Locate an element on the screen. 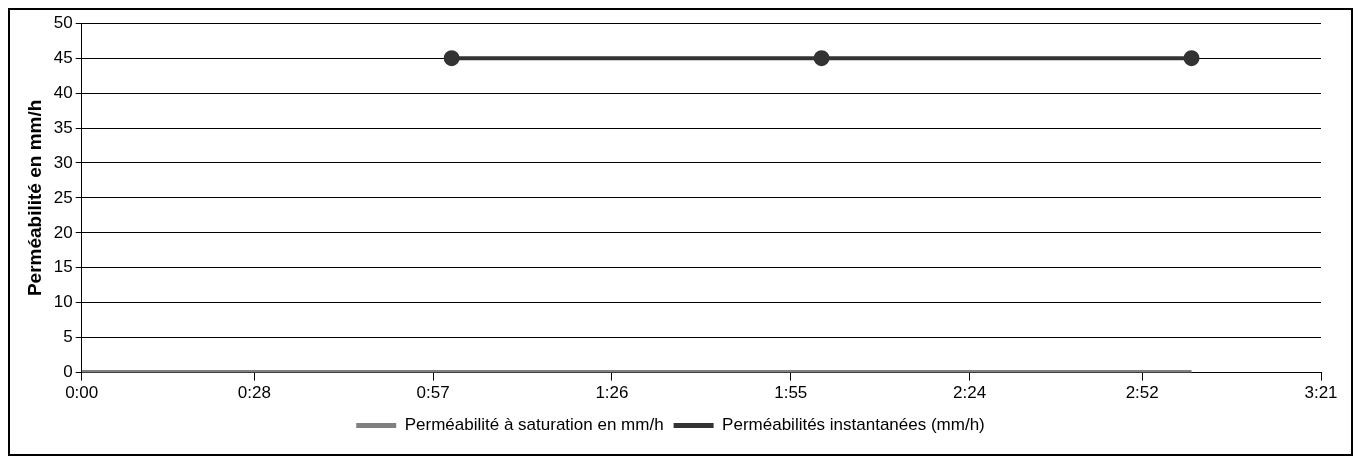 The height and width of the screenshot is (468, 1365). y-tick-label: 50 is located at coordinates (63, 22).